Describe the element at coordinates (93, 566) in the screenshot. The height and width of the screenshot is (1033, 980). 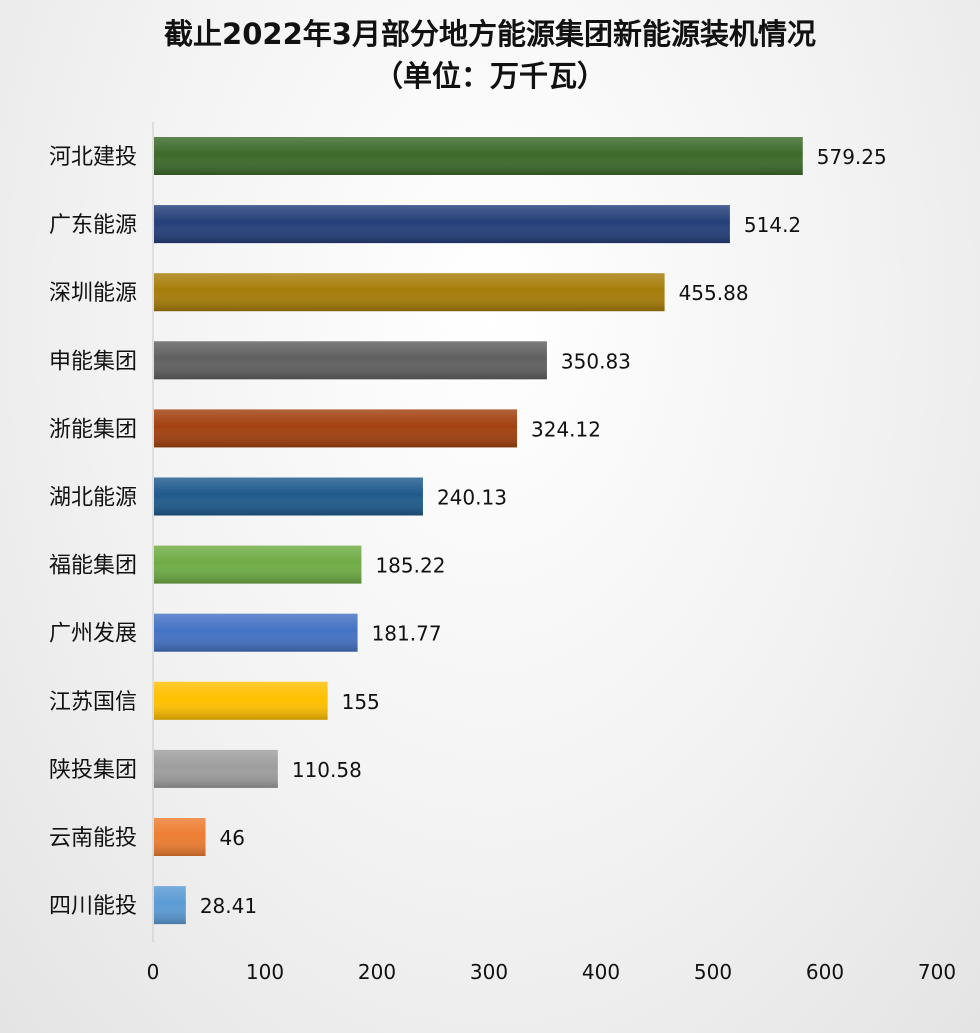
I see `category-label: 福能集团` at that location.